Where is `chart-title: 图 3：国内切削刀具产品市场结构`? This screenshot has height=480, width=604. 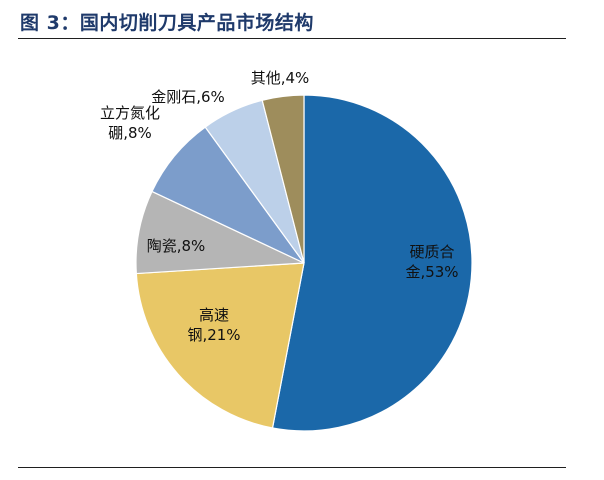 chart-title: 图 3：国内切削刀具产品市场结构 is located at coordinates (167, 23).